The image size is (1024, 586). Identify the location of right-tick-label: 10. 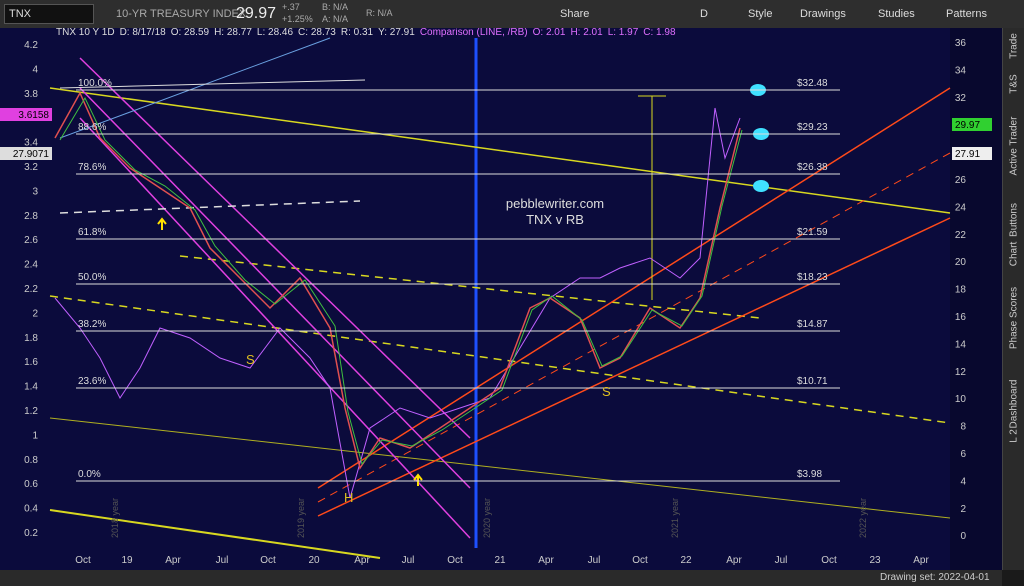
(961, 399).